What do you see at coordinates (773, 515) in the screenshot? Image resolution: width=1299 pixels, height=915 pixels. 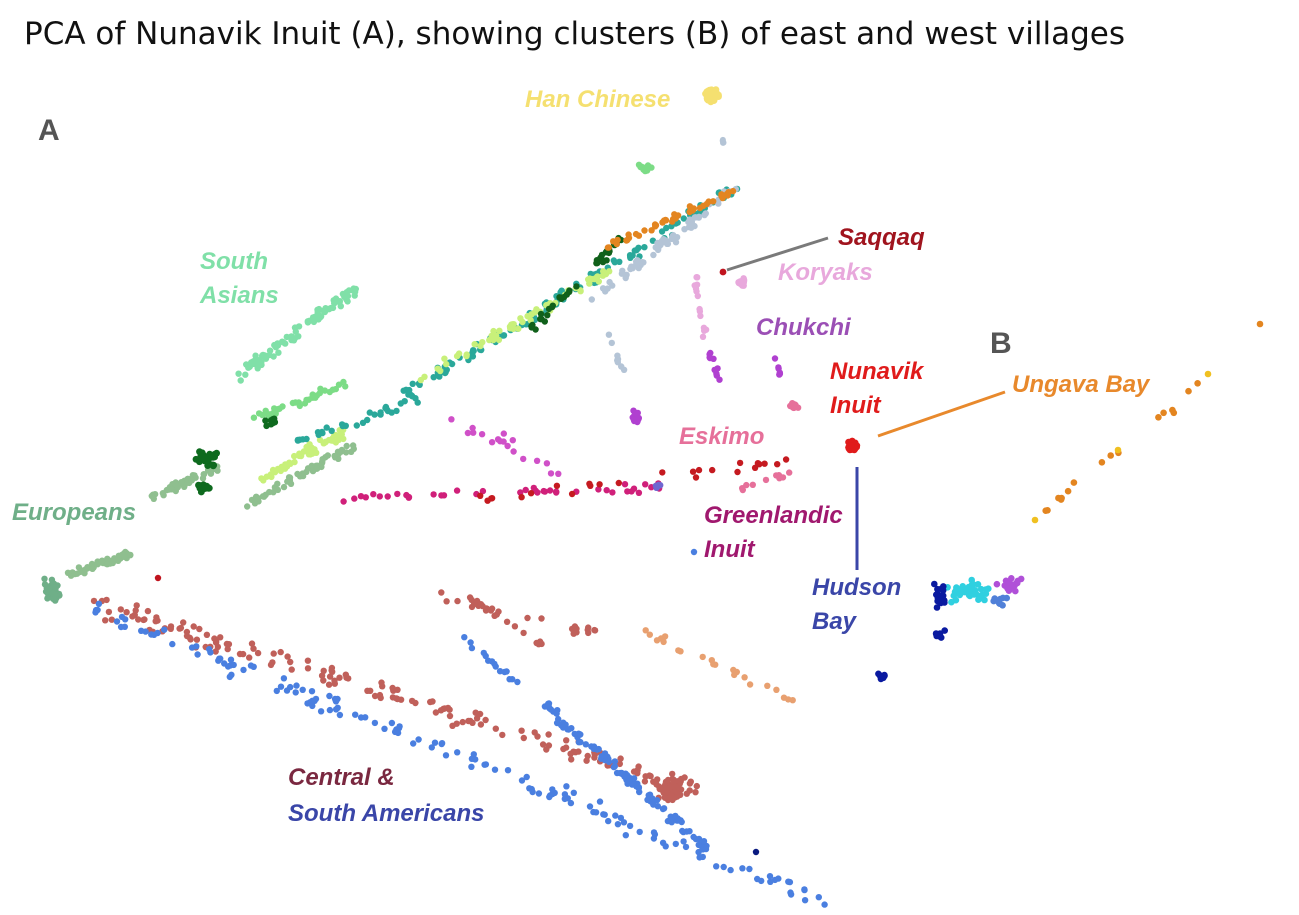 I see `label-line: Greenlandic` at bounding box center [773, 515].